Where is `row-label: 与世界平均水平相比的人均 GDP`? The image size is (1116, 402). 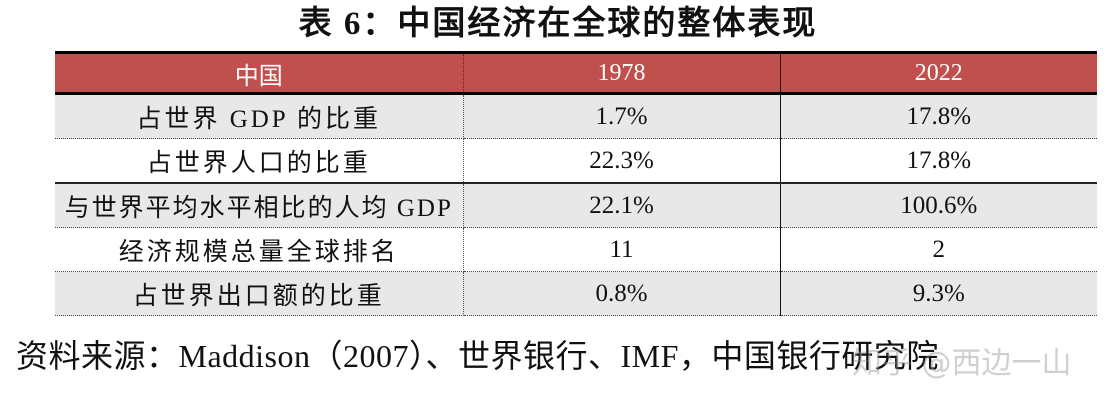
row-label: 与世界平均水平相比的人均 GDP is located at coordinates (259, 205).